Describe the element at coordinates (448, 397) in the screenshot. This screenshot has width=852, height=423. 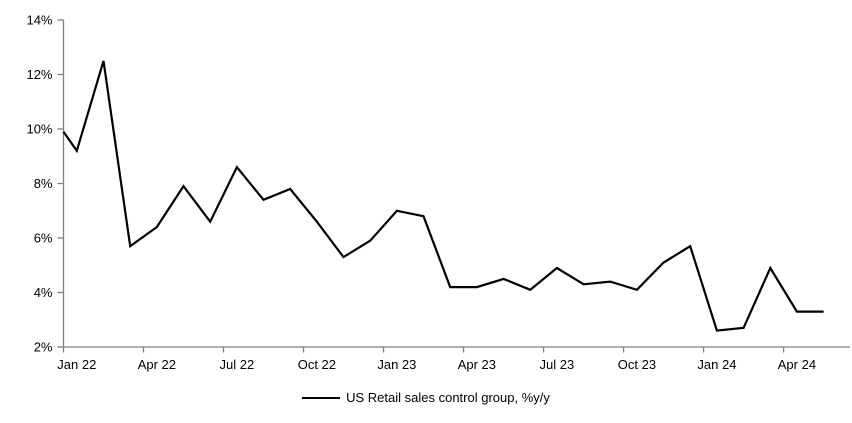
I see `legend-label: US Retail sales control group, %y/y` at that location.